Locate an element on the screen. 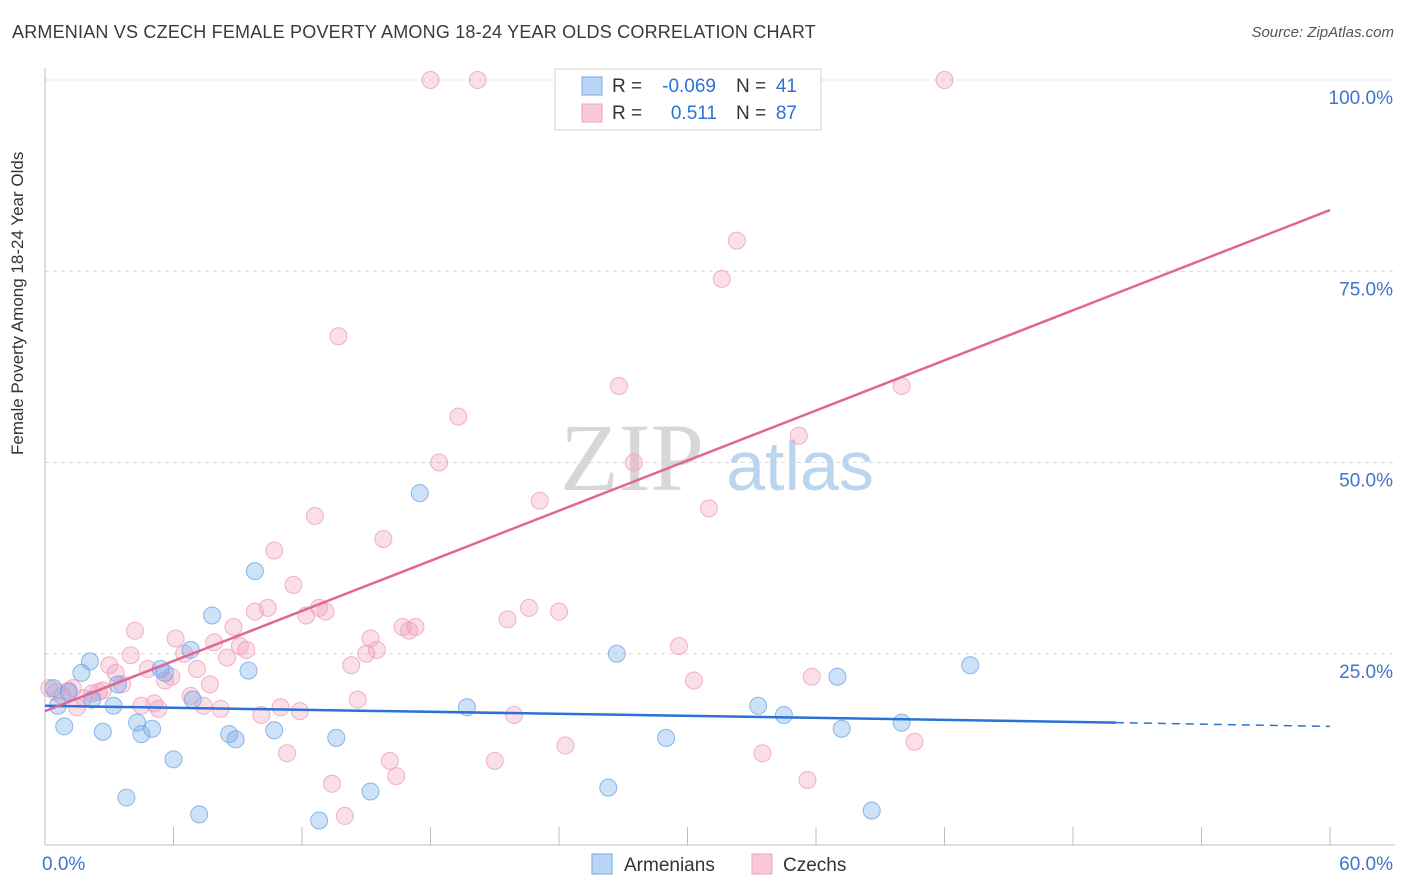 This screenshot has height=892, width=1406. stats-r-value: 0.511 is located at coordinates (694, 113).